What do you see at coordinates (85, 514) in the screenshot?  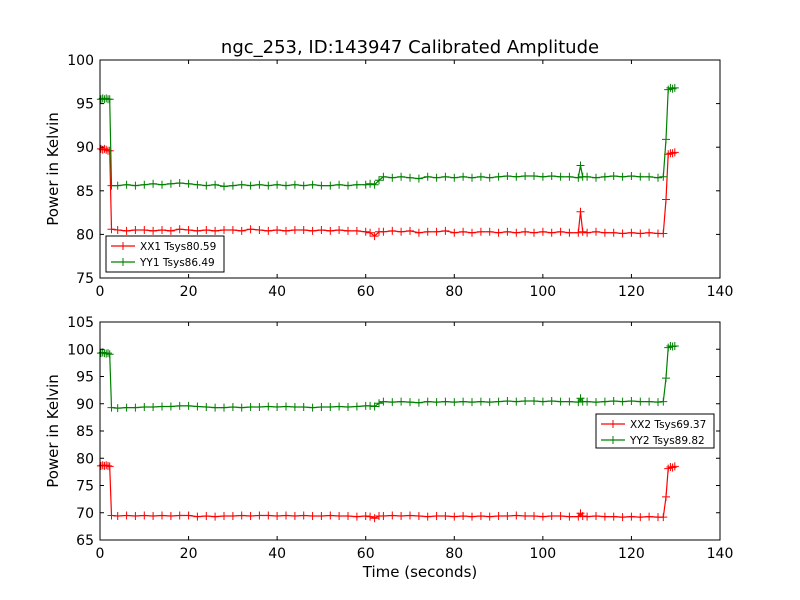 I see `y-tick-label: 70` at bounding box center [85, 514].